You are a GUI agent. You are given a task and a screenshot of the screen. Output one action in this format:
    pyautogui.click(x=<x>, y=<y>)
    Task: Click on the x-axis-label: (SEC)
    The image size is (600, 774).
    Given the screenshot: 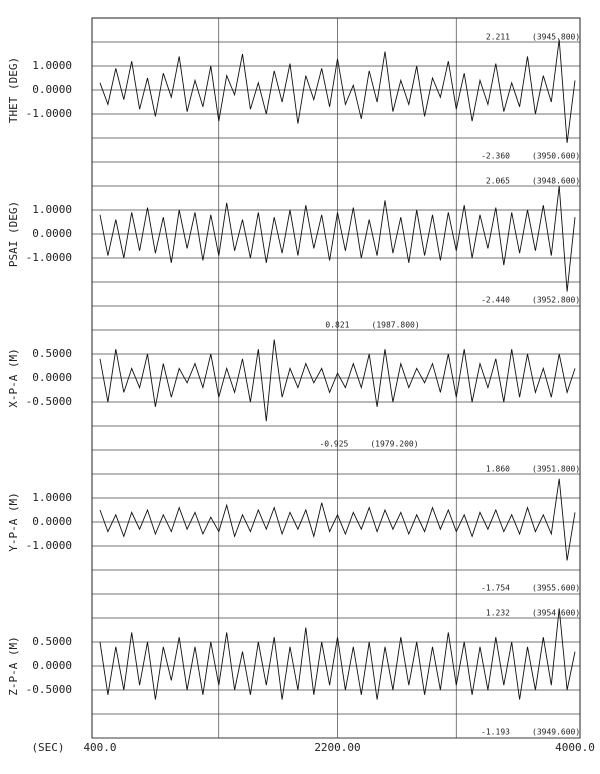 What is the action you would take?
    pyautogui.click(x=47, y=747)
    